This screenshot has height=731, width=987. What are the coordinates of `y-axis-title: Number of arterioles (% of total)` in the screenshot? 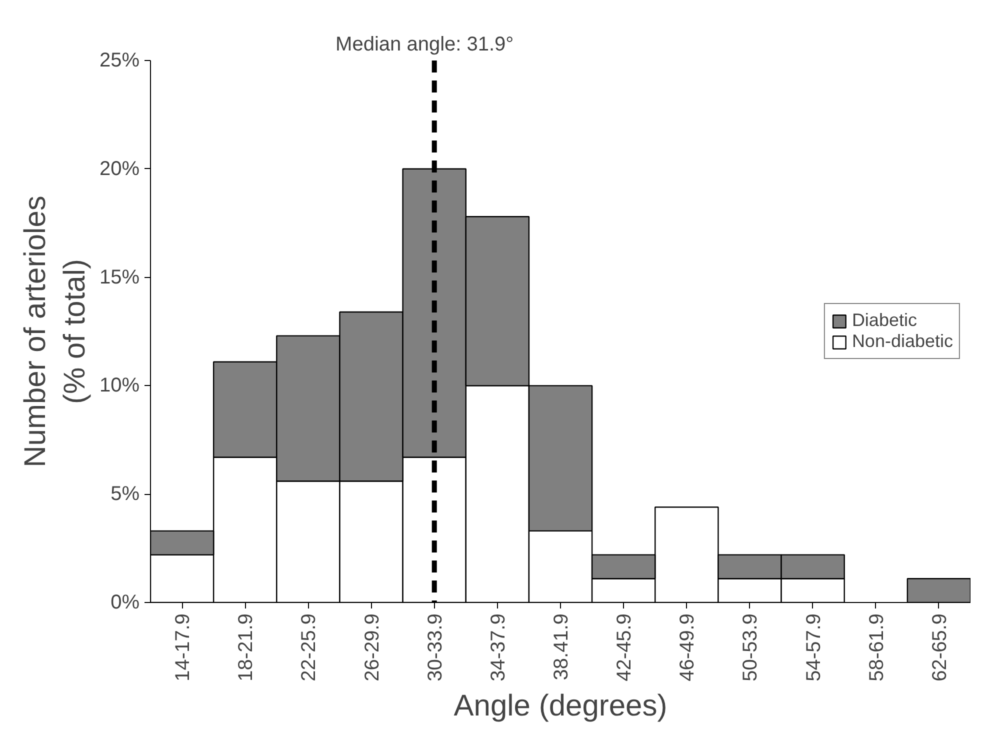 It's located at (55, 332).